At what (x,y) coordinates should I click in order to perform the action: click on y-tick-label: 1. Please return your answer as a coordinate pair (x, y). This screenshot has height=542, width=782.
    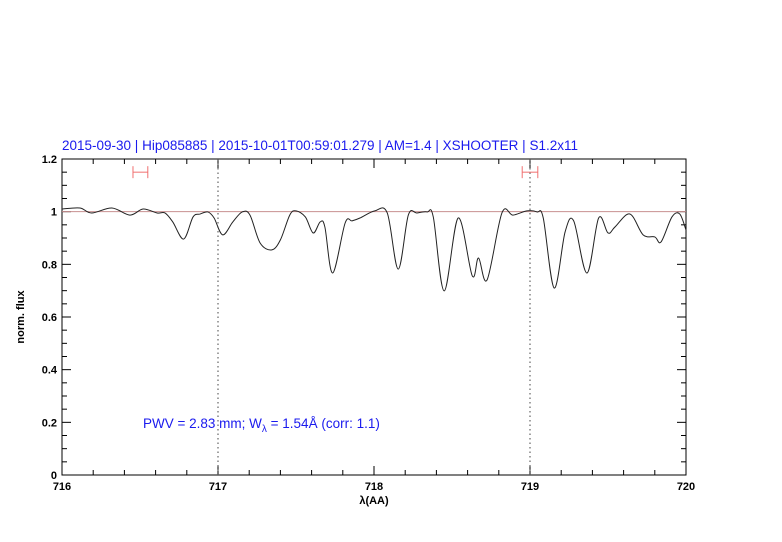
    Looking at the image, I should click on (54, 213).